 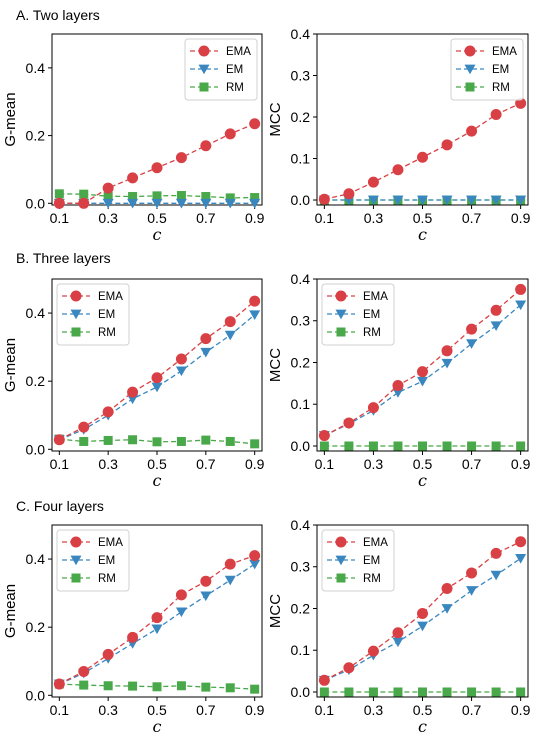 What do you see at coordinates (133, 138) in the screenshot?
I see `chart-panel-1: 0.1 0.3 0.5 0.7 0.9 0.0 0.2 0.4 c G-mean EMA EM RM` at bounding box center [133, 138].